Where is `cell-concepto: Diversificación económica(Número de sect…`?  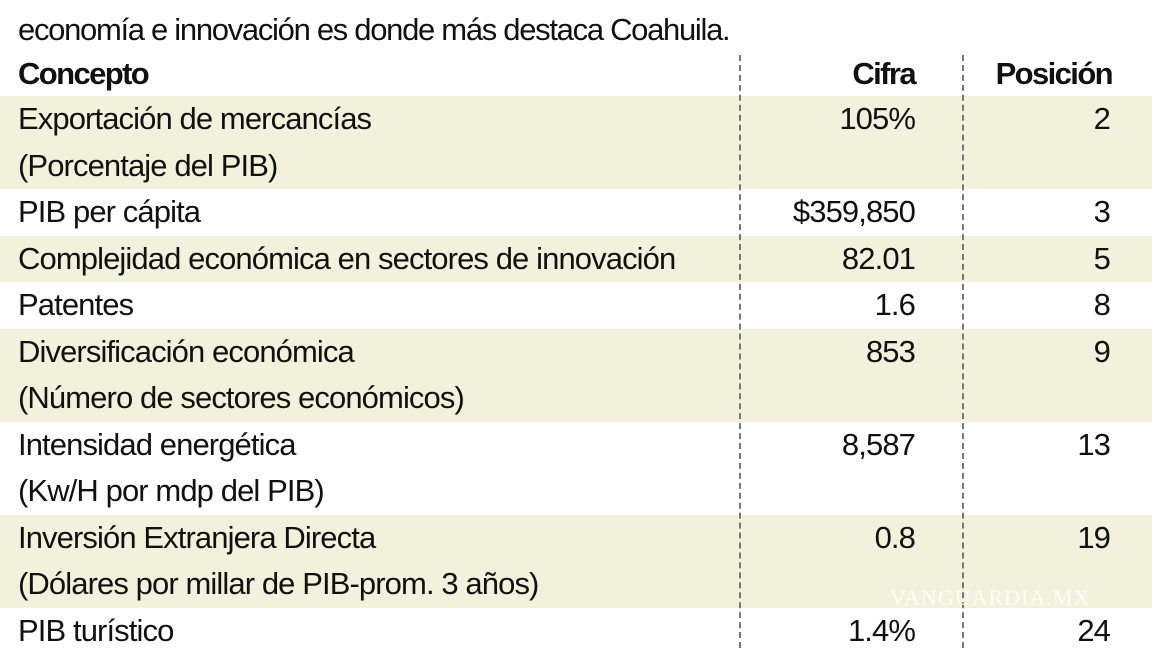
cell-concepto: Diversificación económica(Número de sect… is located at coordinates (370, 375).